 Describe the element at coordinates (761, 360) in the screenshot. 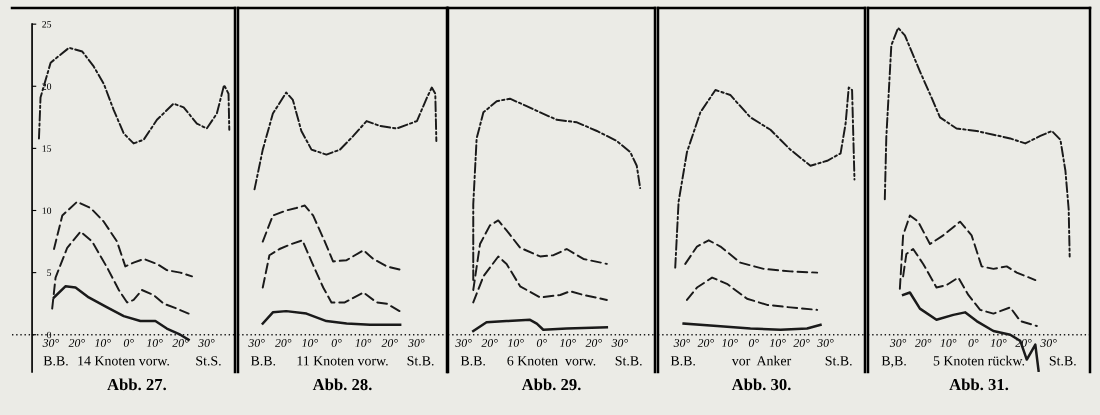

I see `annotation: vor Anker` at that location.